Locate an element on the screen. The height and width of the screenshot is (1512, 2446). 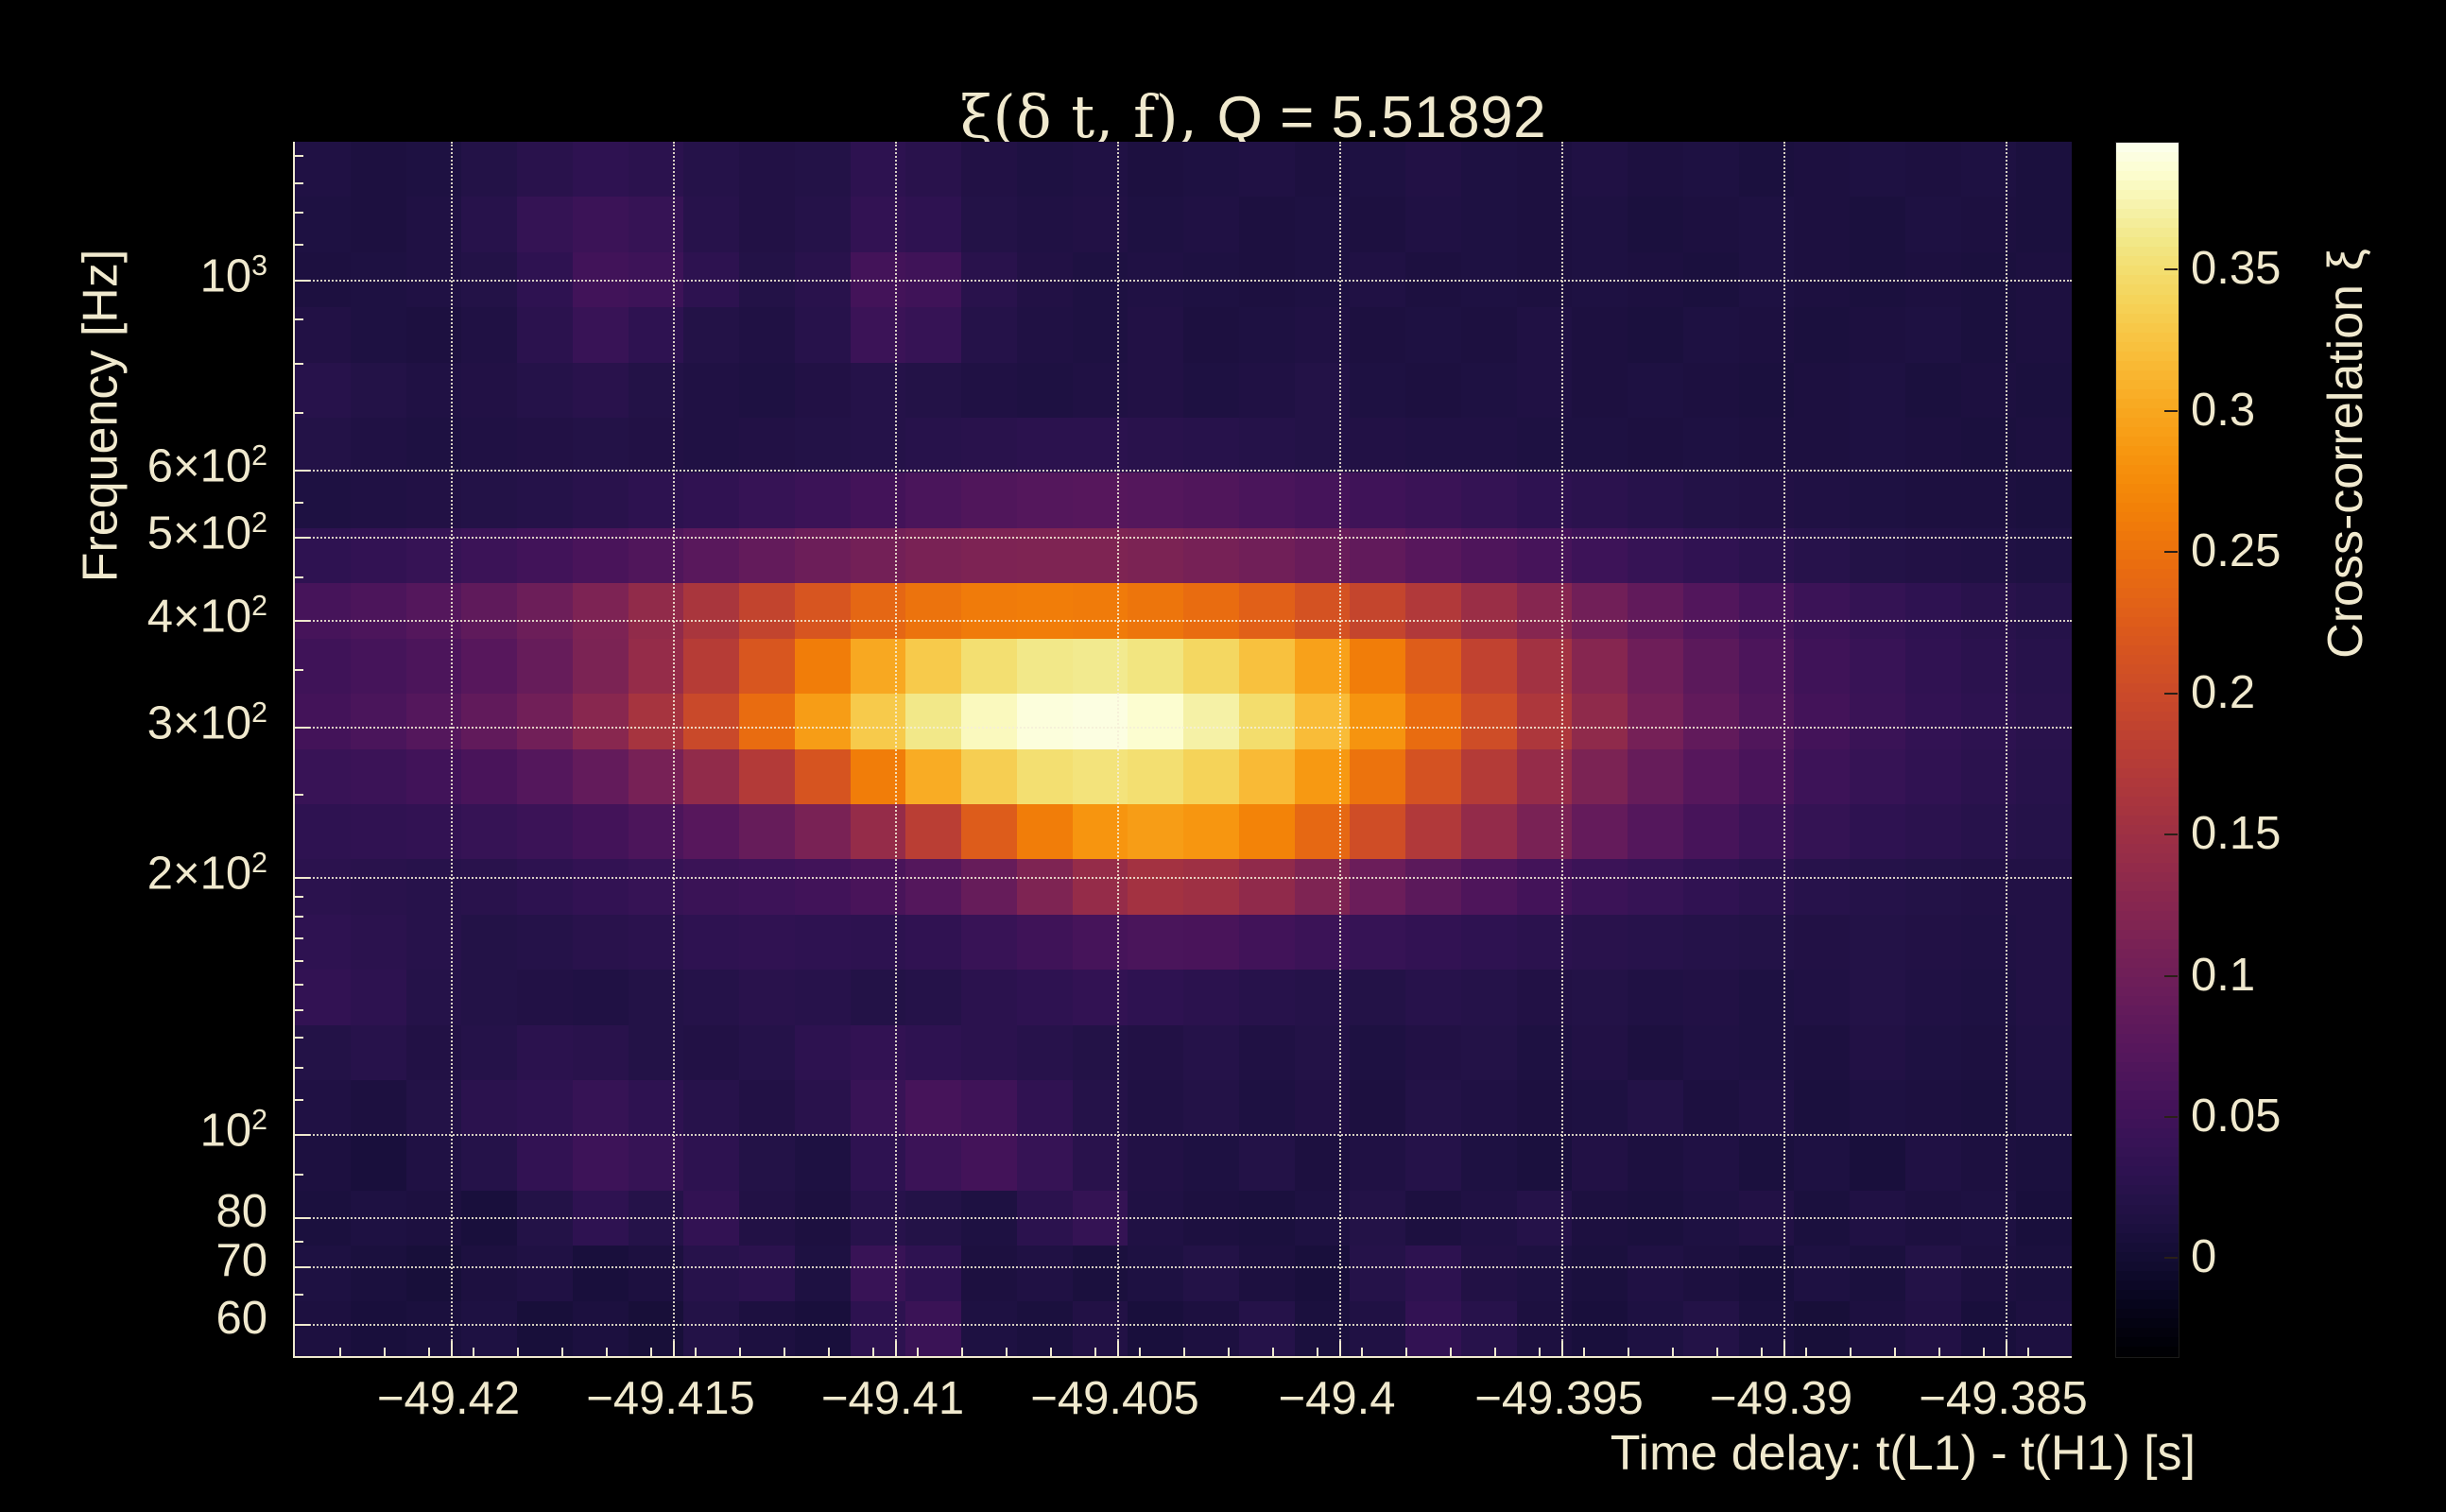
plot-title-q: Q = 5.51892 is located at coordinates (1381, 117).